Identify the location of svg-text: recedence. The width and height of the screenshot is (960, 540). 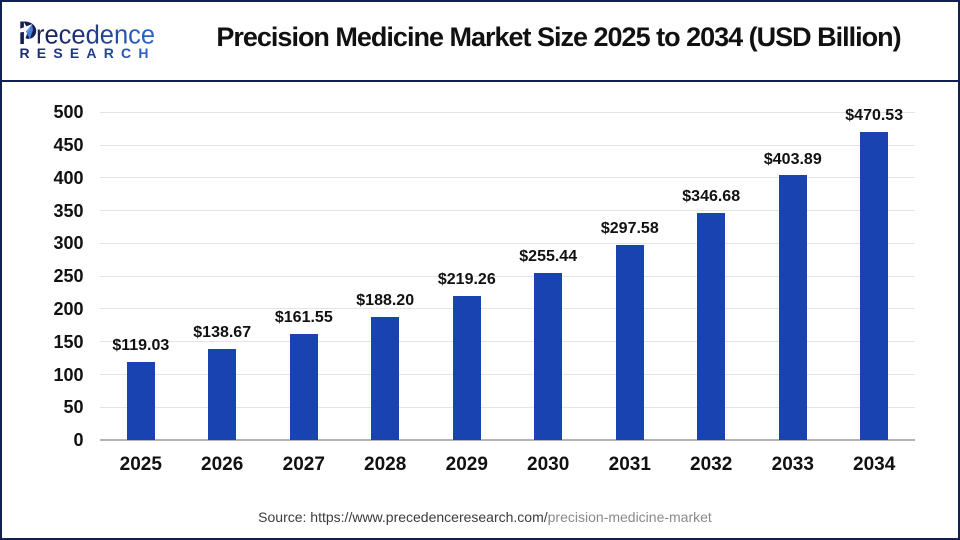
(95, 36).